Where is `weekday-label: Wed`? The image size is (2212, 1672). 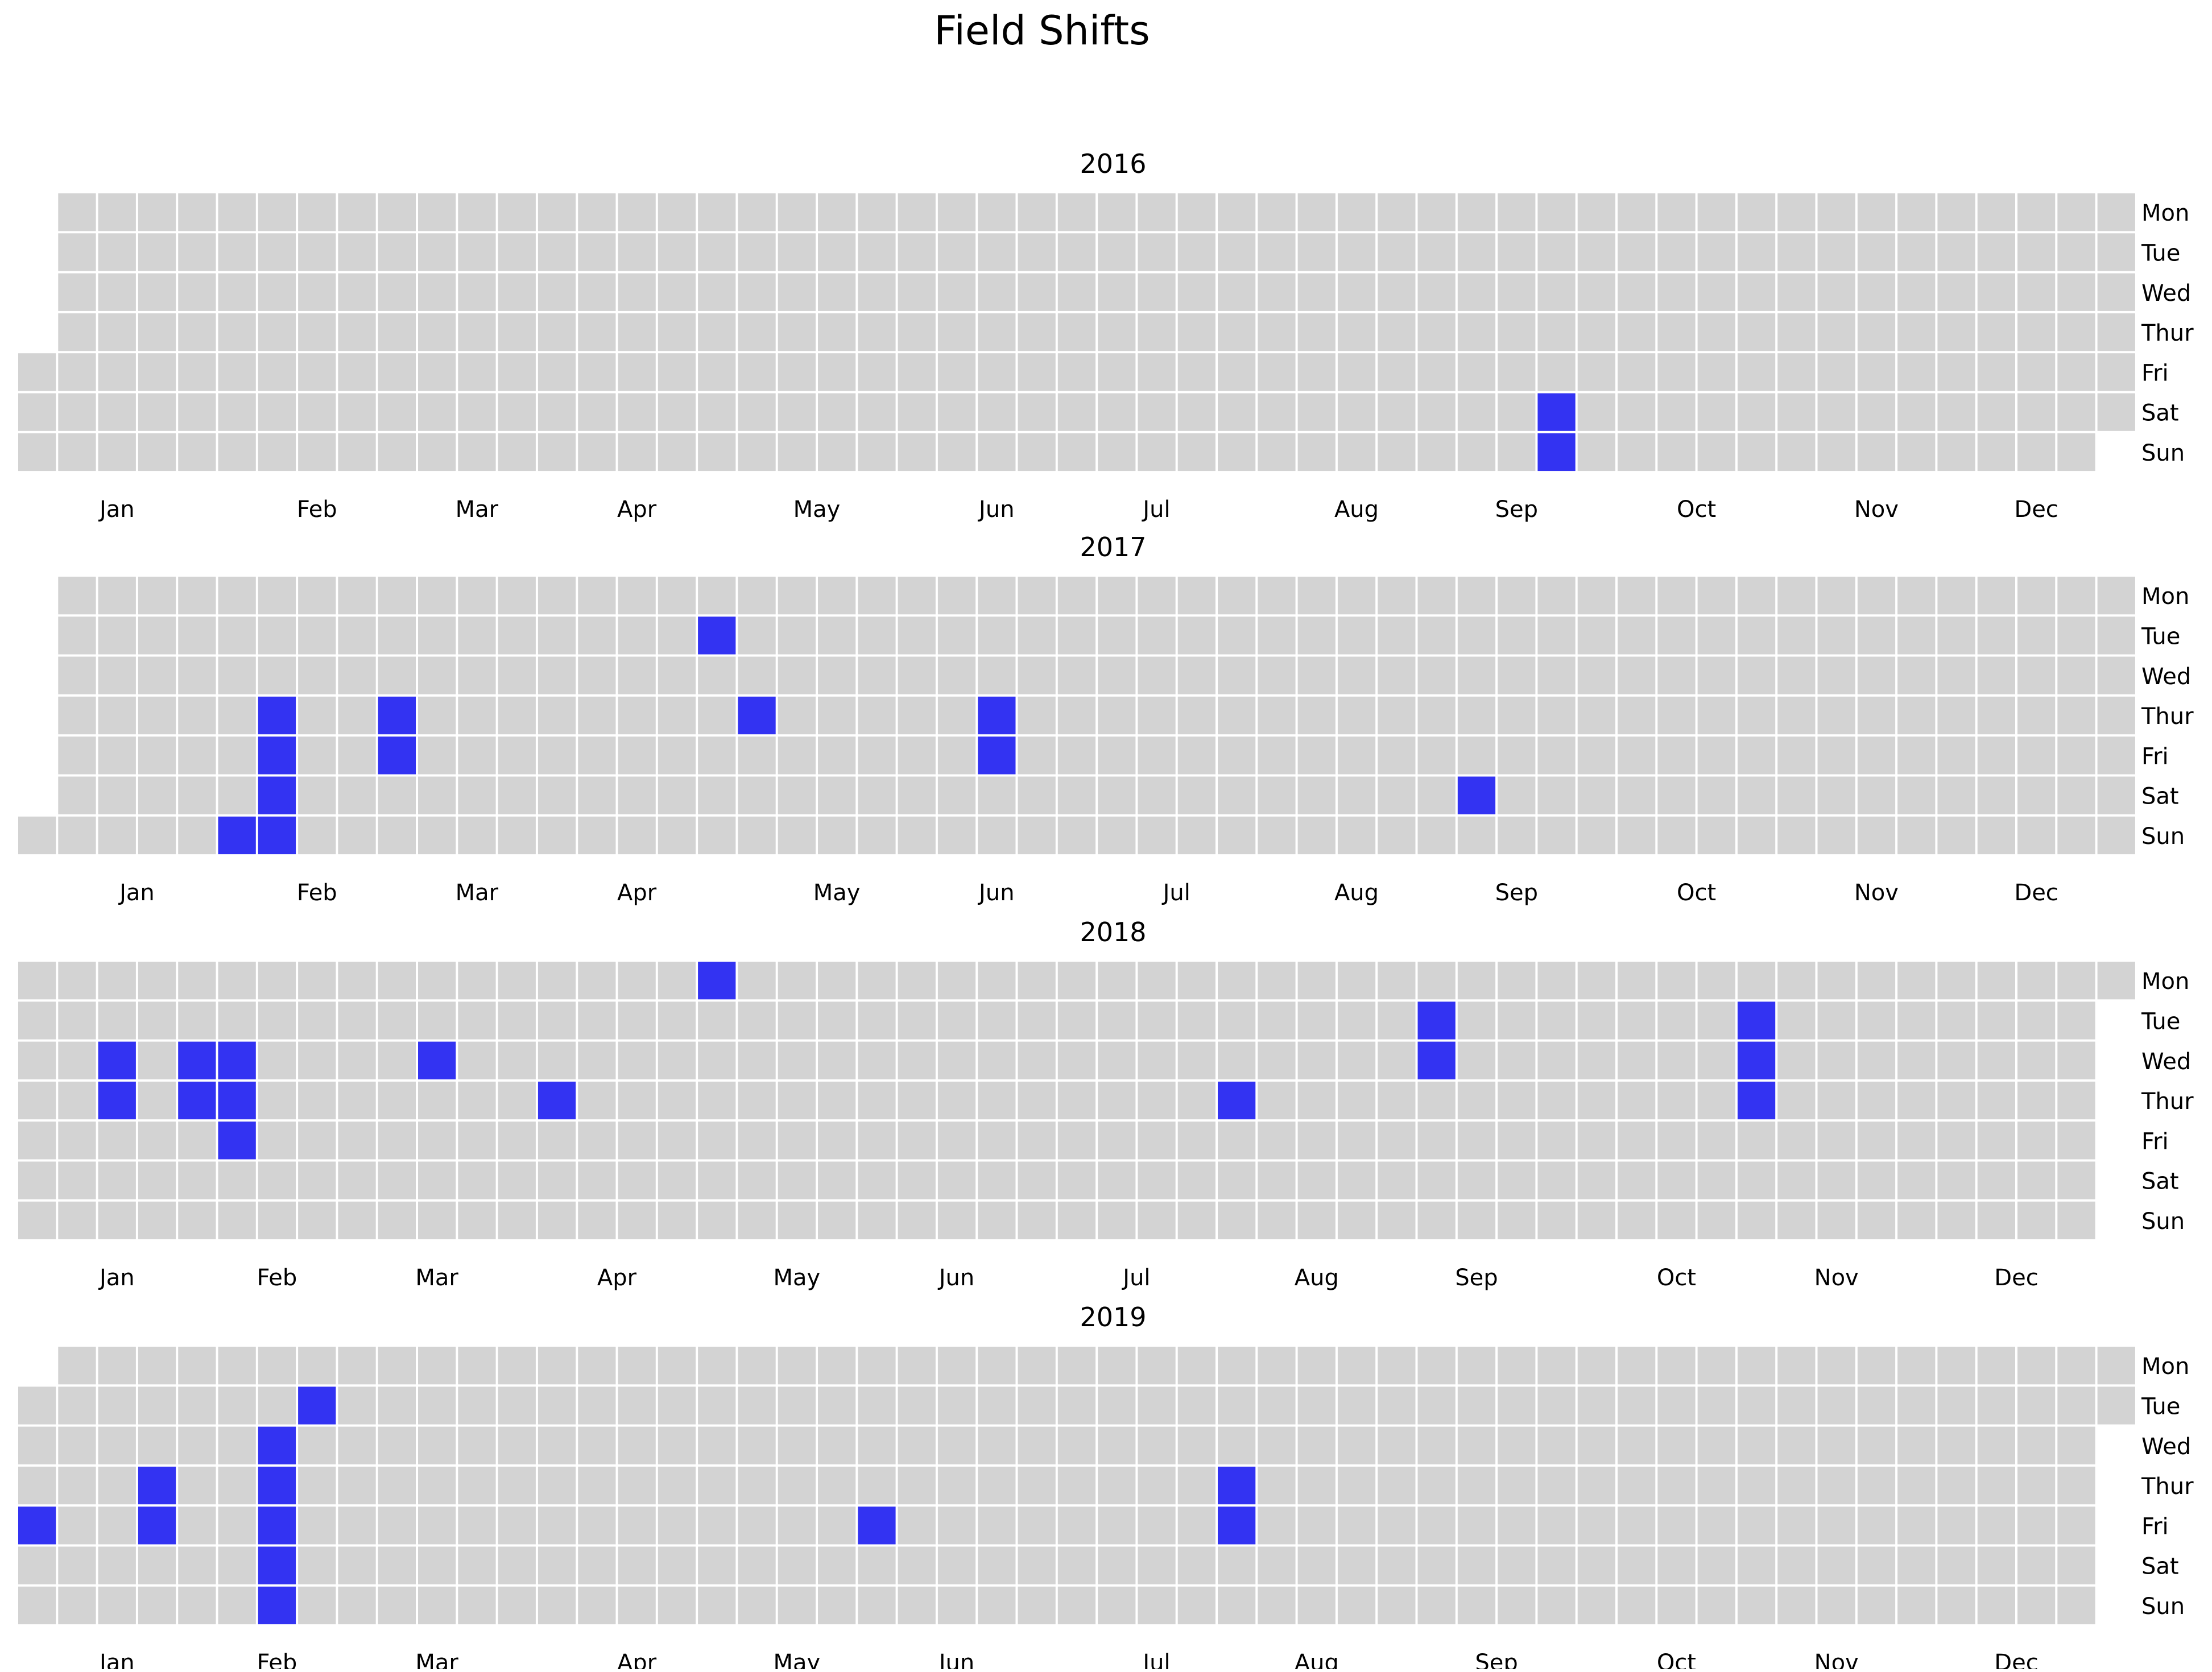
weekday-label: Wed is located at coordinates (2166, 293).